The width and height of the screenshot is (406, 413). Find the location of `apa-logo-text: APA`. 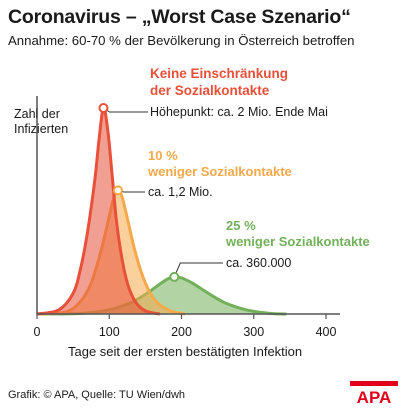

apa-logo-text: APA is located at coordinates (374, 396).